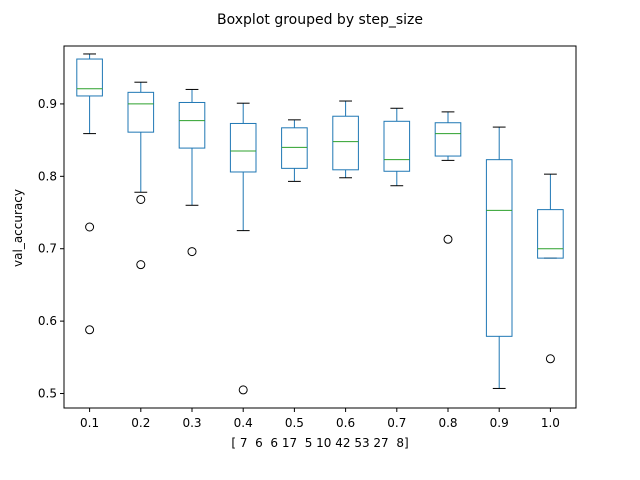 The image size is (640, 480). Describe the element at coordinates (294, 423) in the screenshot. I see `x-tick-label-0-5: 0.5` at that location.